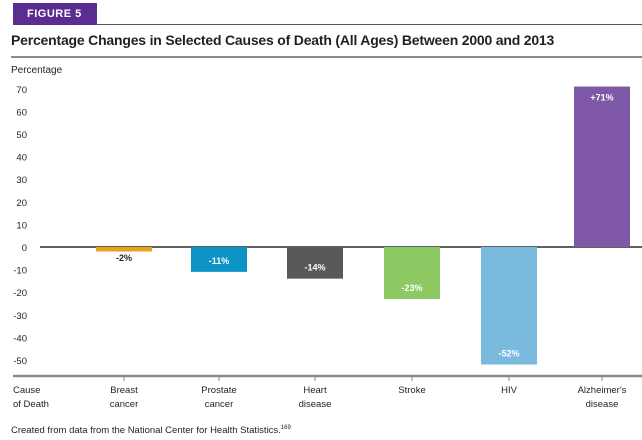 The image size is (642, 440). Describe the element at coordinates (411, 288) in the screenshot. I see `data-label: -23%` at that location.